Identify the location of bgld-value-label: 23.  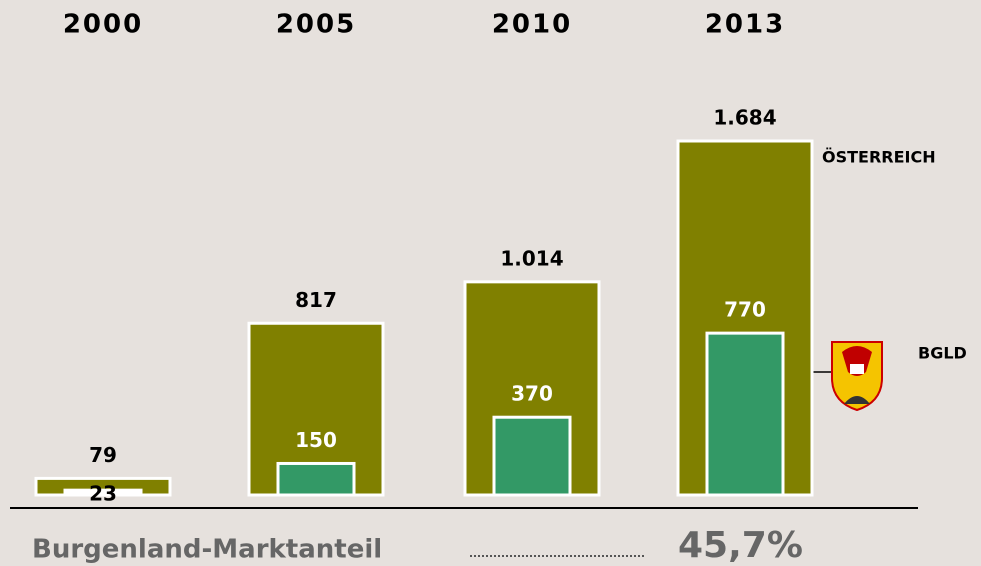
(103, 494).